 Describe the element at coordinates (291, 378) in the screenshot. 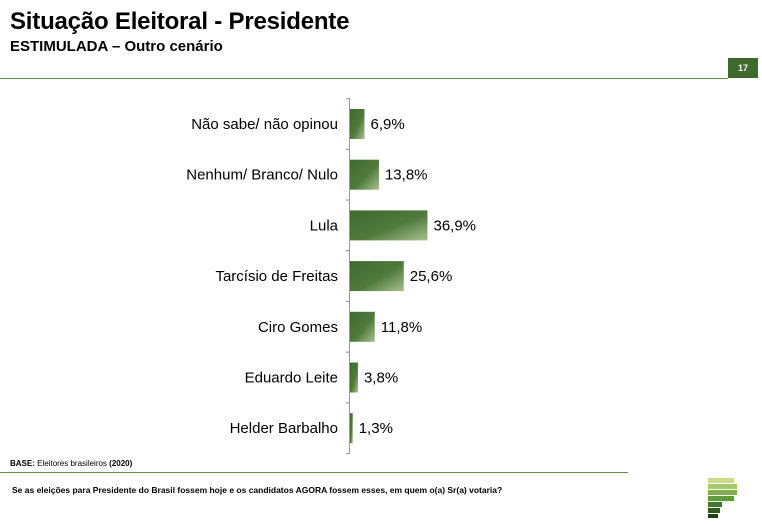

I see `category-label: Eduardo Leite` at that location.